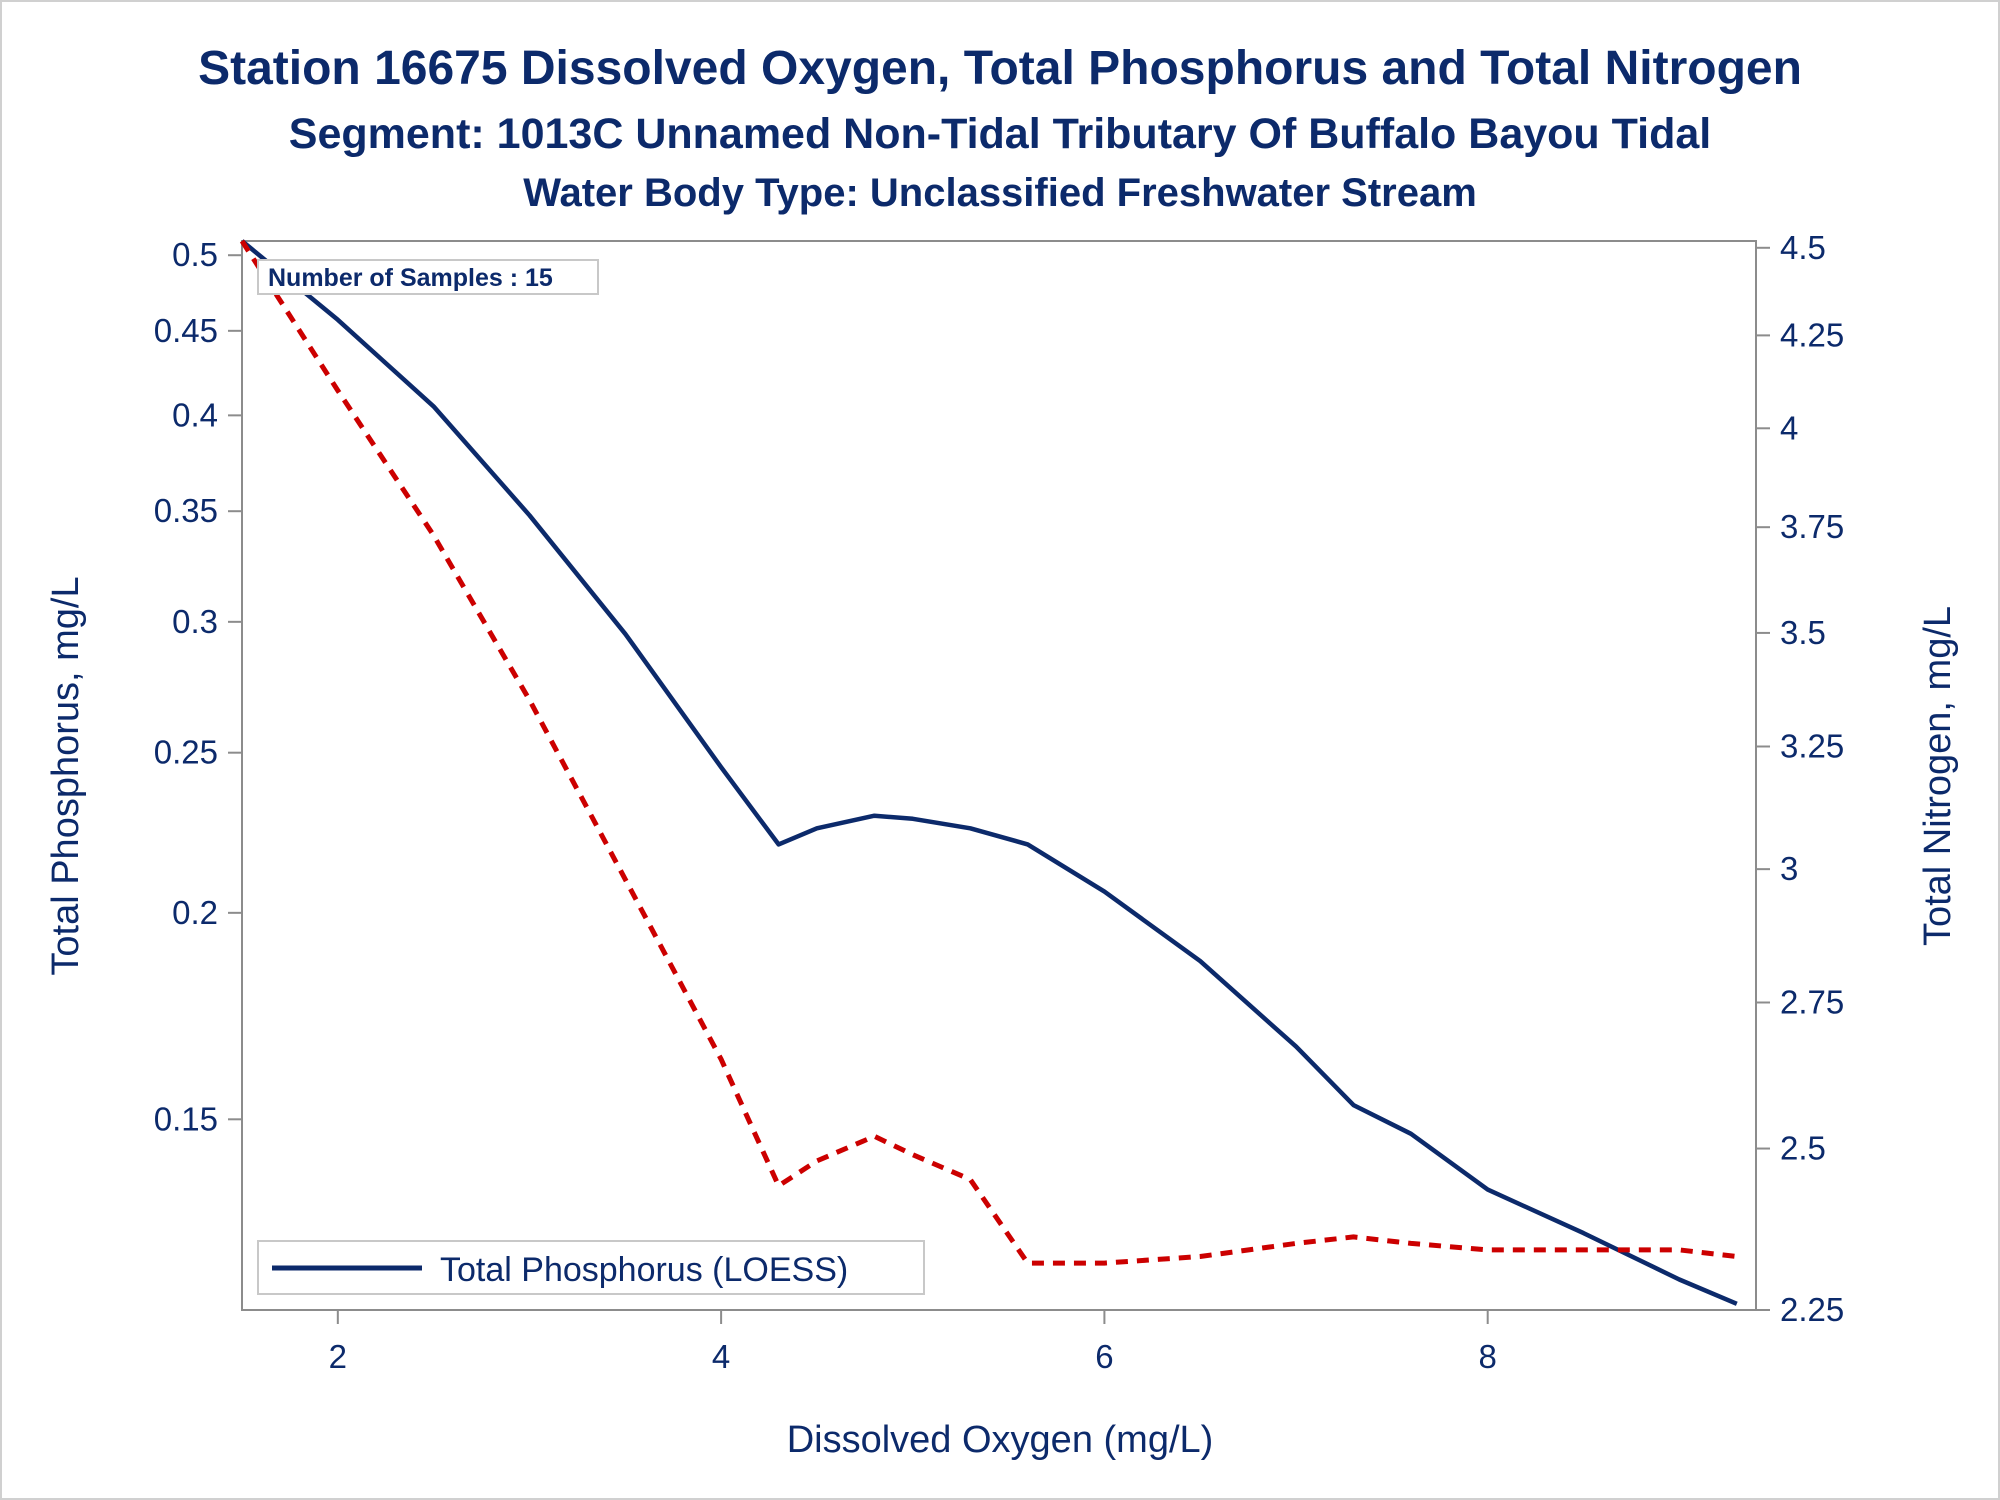  What do you see at coordinates (195, 912) in the screenshot?
I see `left-axis-tick-label: 0.2` at bounding box center [195, 912].